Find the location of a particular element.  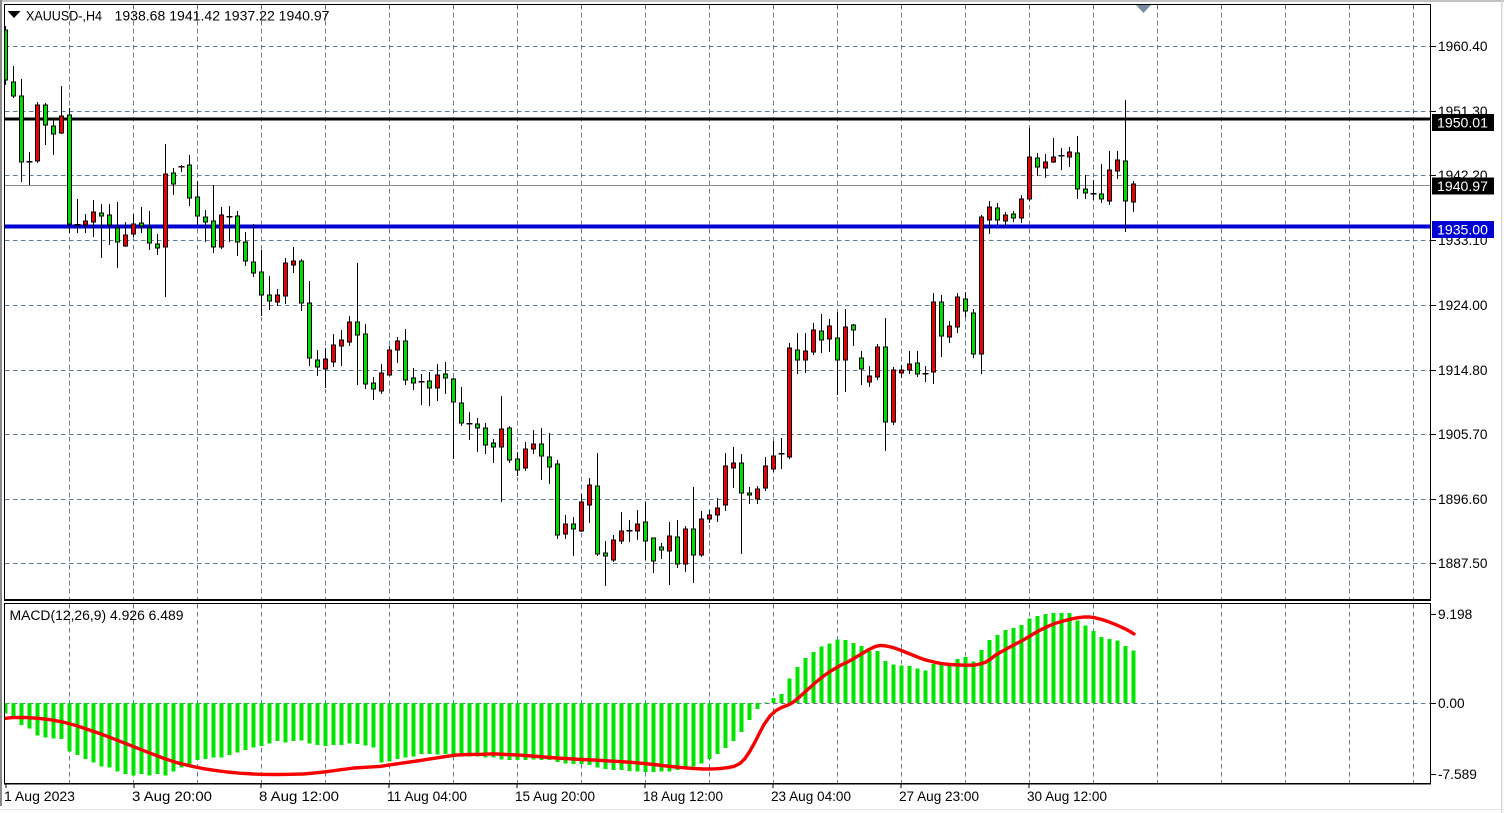

svg-text: 1950.01 is located at coordinates (1462, 123).